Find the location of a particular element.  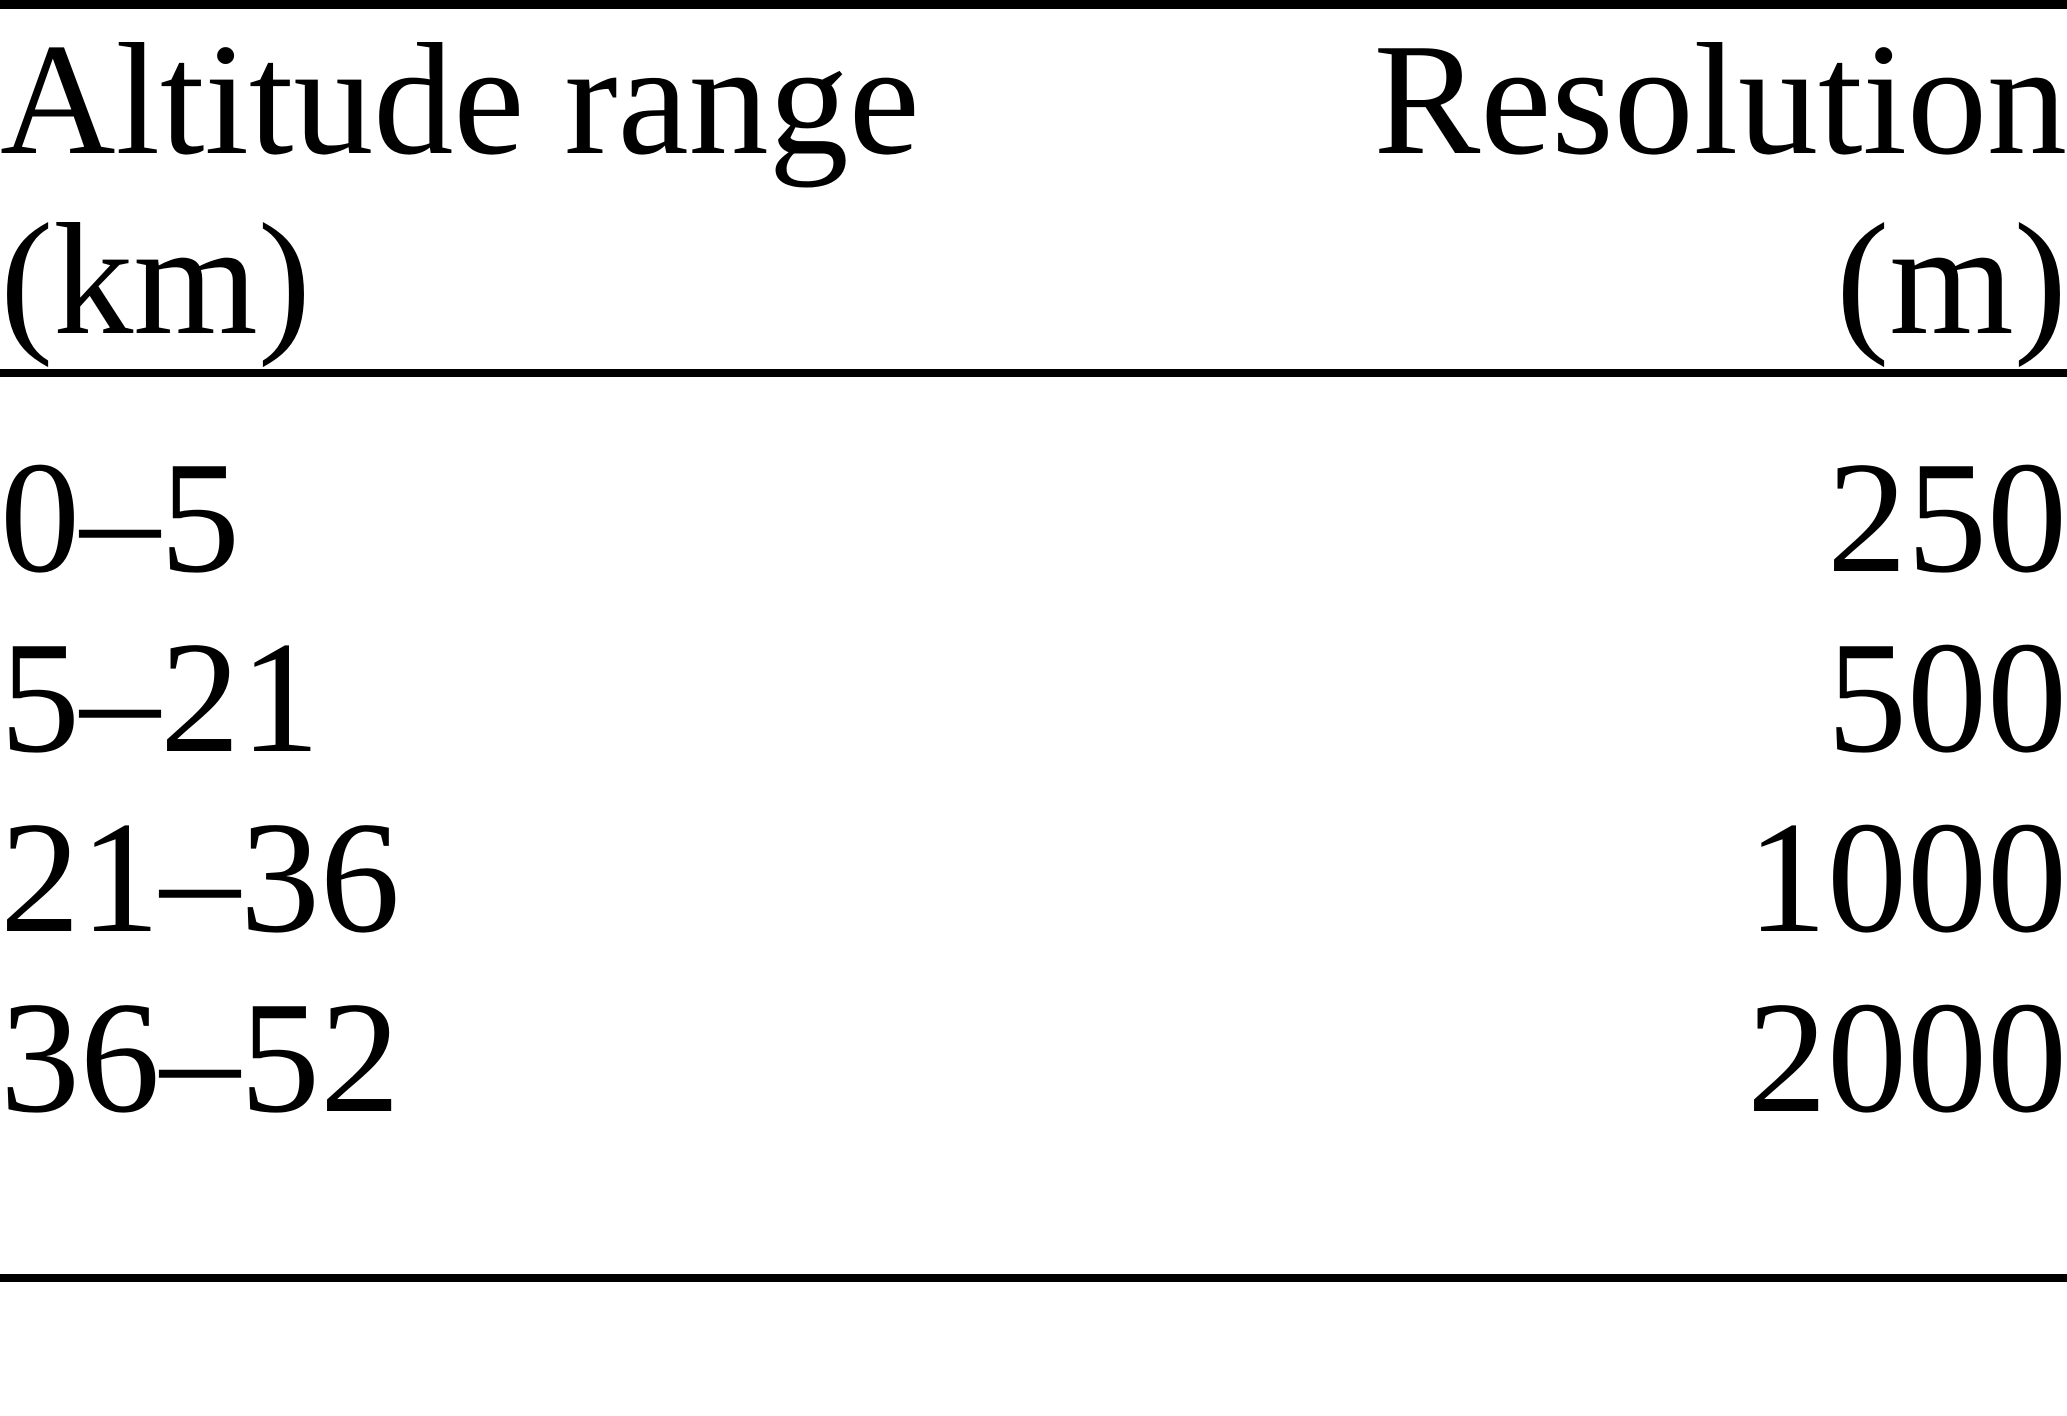

resolution-cell: 250 is located at coordinates (1947, 517).